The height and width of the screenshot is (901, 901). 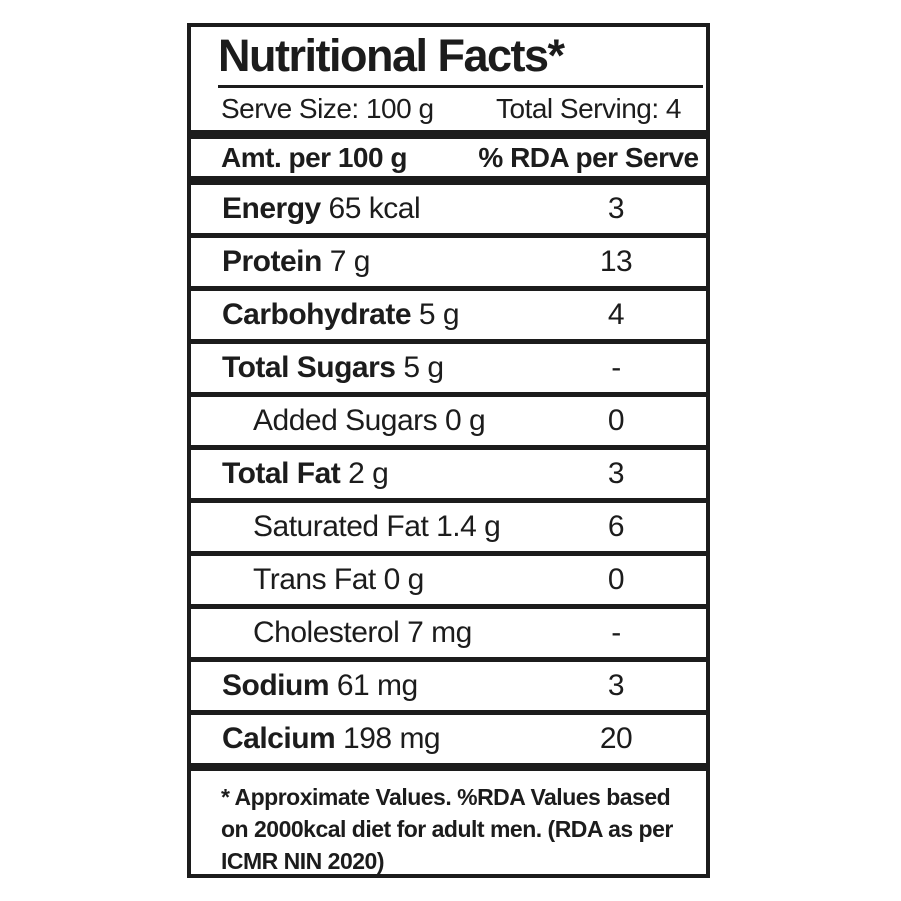 What do you see at coordinates (448, 739) in the screenshot?
I see `nutrient-row-calcium: Calcium 198 mg 20` at bounding box center [448, 739].